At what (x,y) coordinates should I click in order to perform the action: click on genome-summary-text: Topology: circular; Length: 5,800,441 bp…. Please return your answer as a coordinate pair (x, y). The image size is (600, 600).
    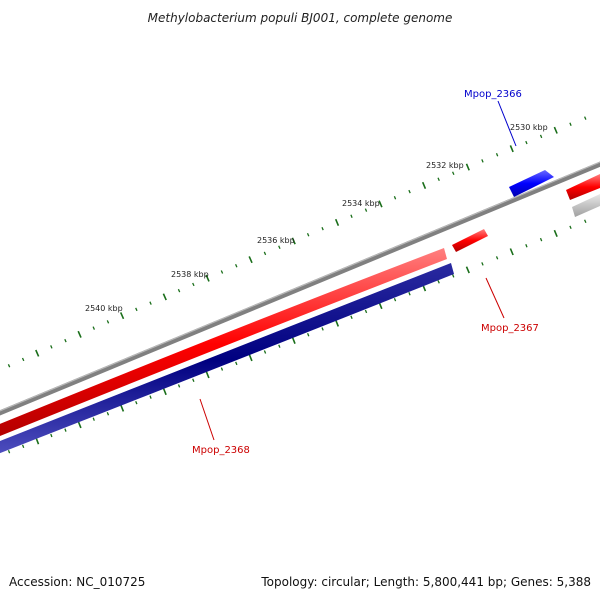
    Looking at the image, I should click on (425, 582).